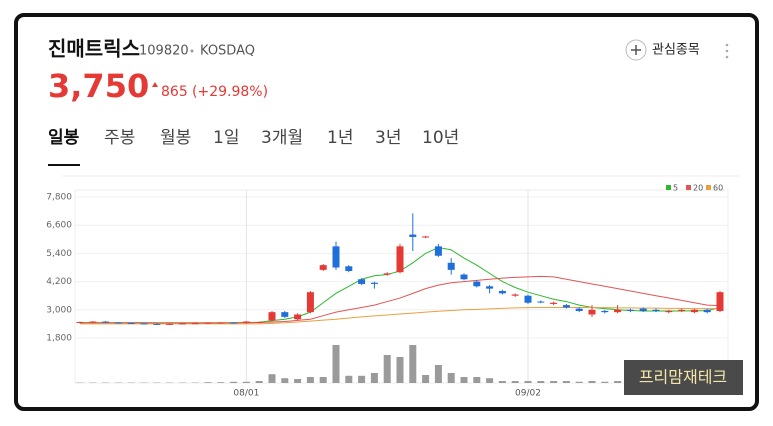 The image size is (773, 426). What do you see at coordinates (94, 49) in the screenshot?
I see `stock-name: 진매트릭스` at bounding box center [94, 49].